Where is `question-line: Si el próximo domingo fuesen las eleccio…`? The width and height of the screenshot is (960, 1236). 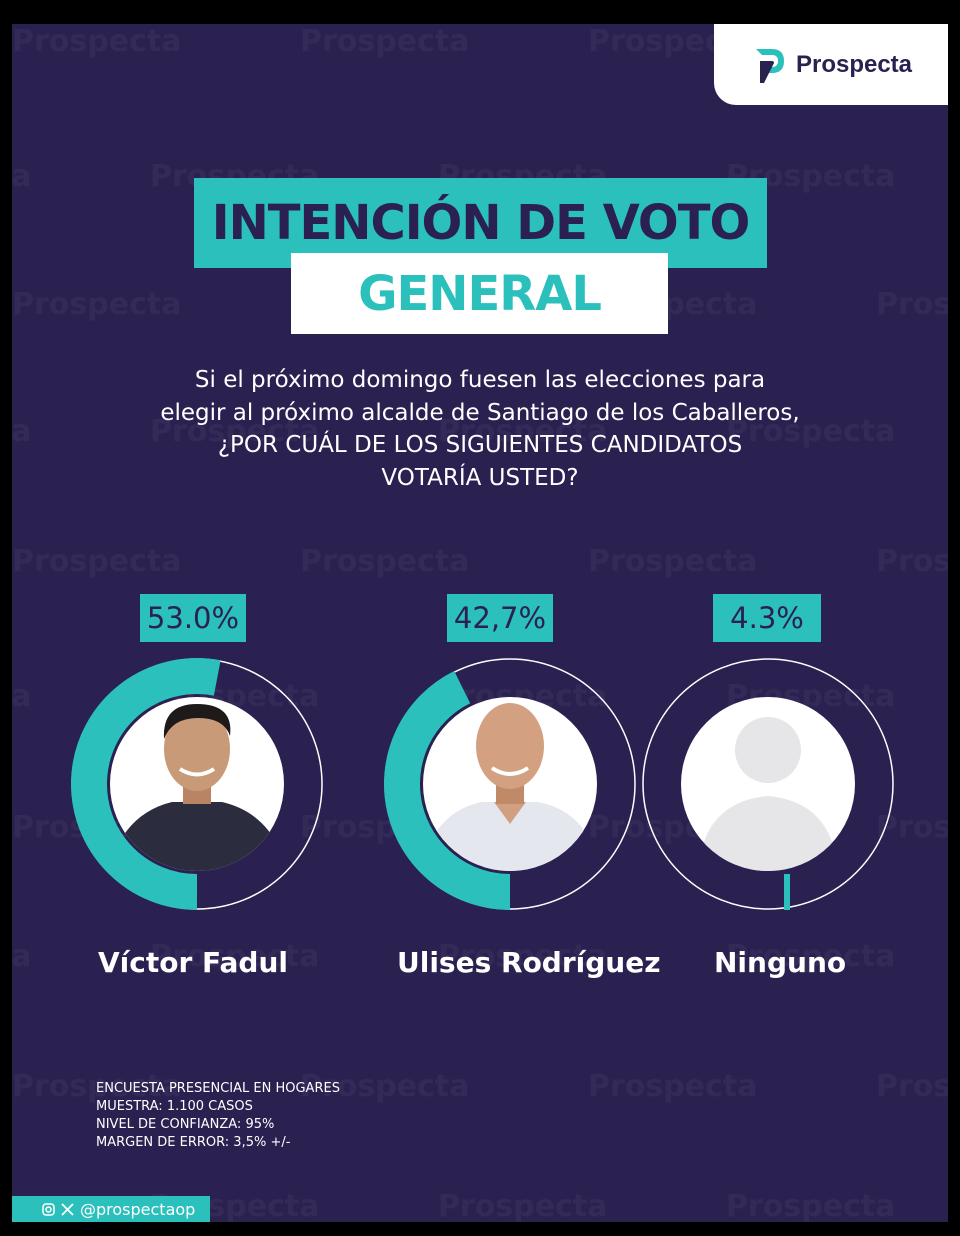 question-line: Si el próximo domingo fuesen las eleccio… is located at coordinates (480, 380).